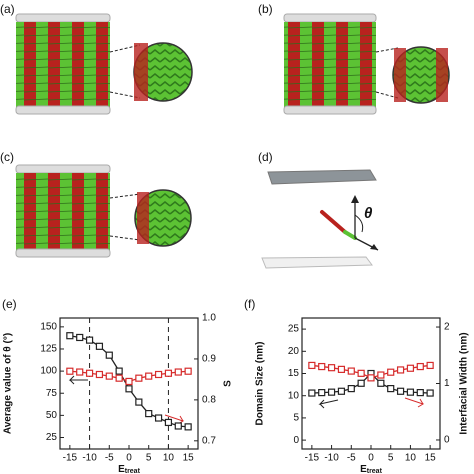  I want to click on y2-tick-label: 2, so click(447, 327).